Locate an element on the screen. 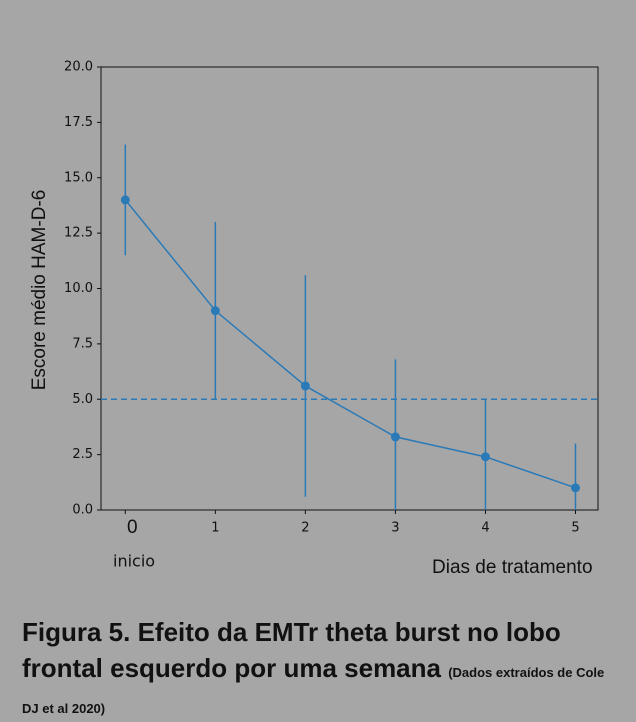  x-tick-label: 1 is located at coordinates (215, 528).